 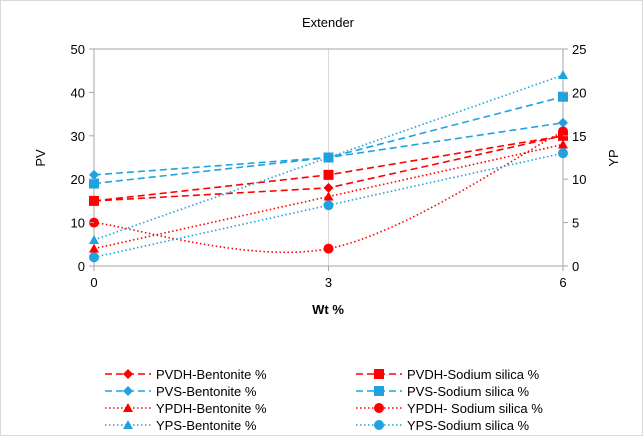 What do you see at coordinates (206, 425) in the screenshot?
I see `legend-label: YPS-Bentonite %` at bounding box center [206, 425].